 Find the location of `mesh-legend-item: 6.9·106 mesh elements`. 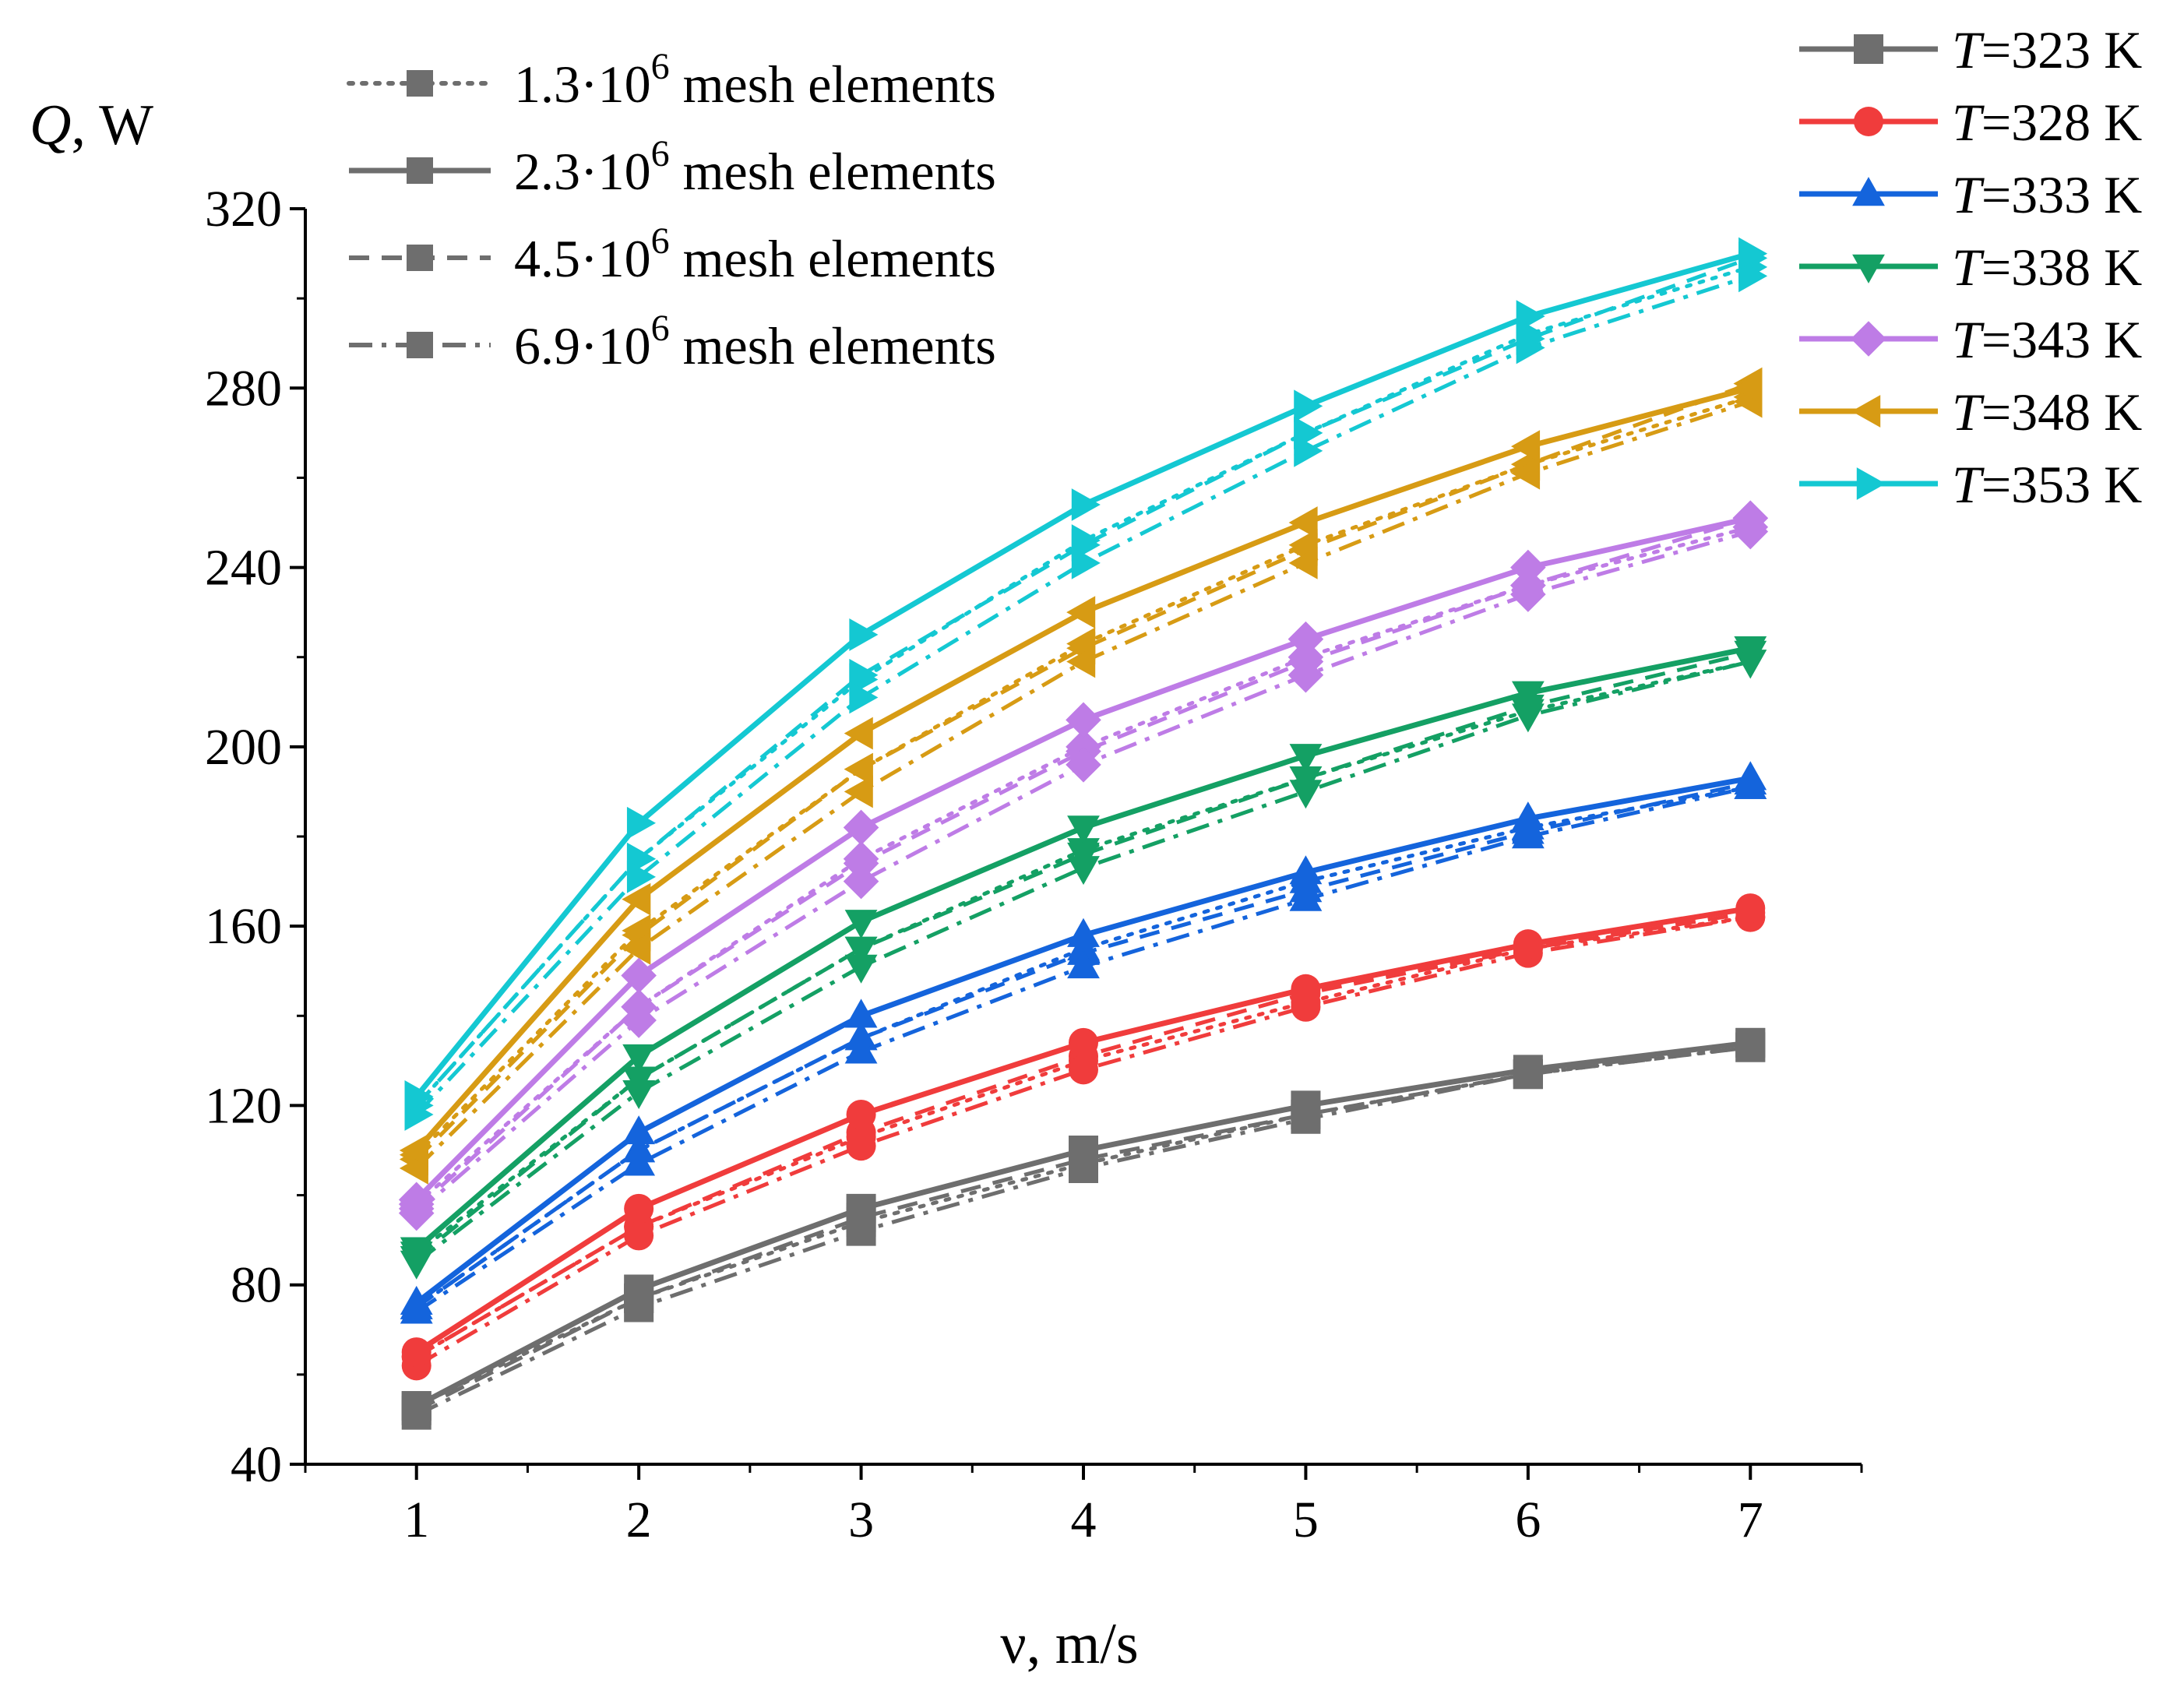

mesh-legend-item: 6.9·106 mesh elements is located at coordinates (672, 341).